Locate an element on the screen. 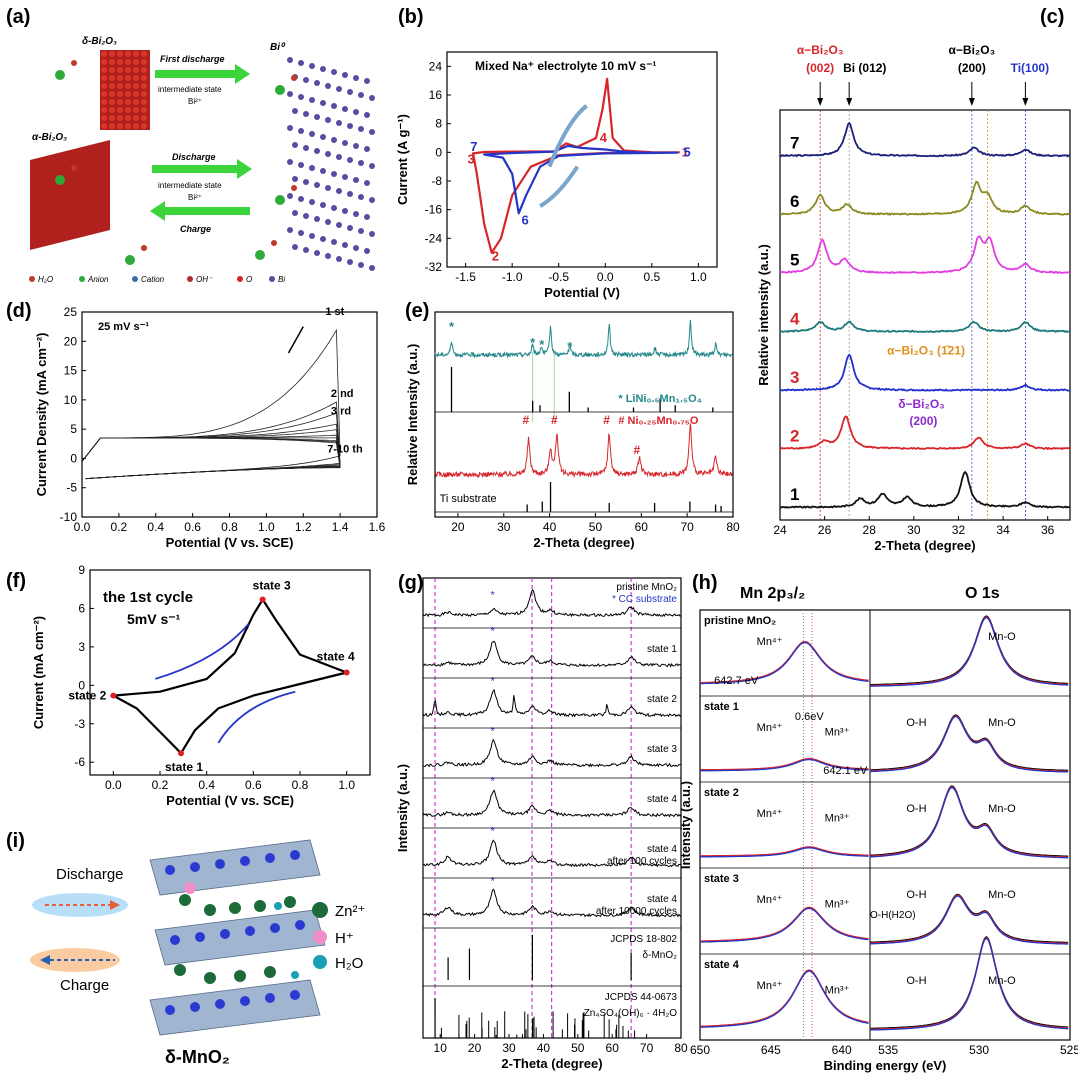  panel-a-legend: H₂O Anion Cation OH⁻ O Bi is located at coordinates (157, 279).